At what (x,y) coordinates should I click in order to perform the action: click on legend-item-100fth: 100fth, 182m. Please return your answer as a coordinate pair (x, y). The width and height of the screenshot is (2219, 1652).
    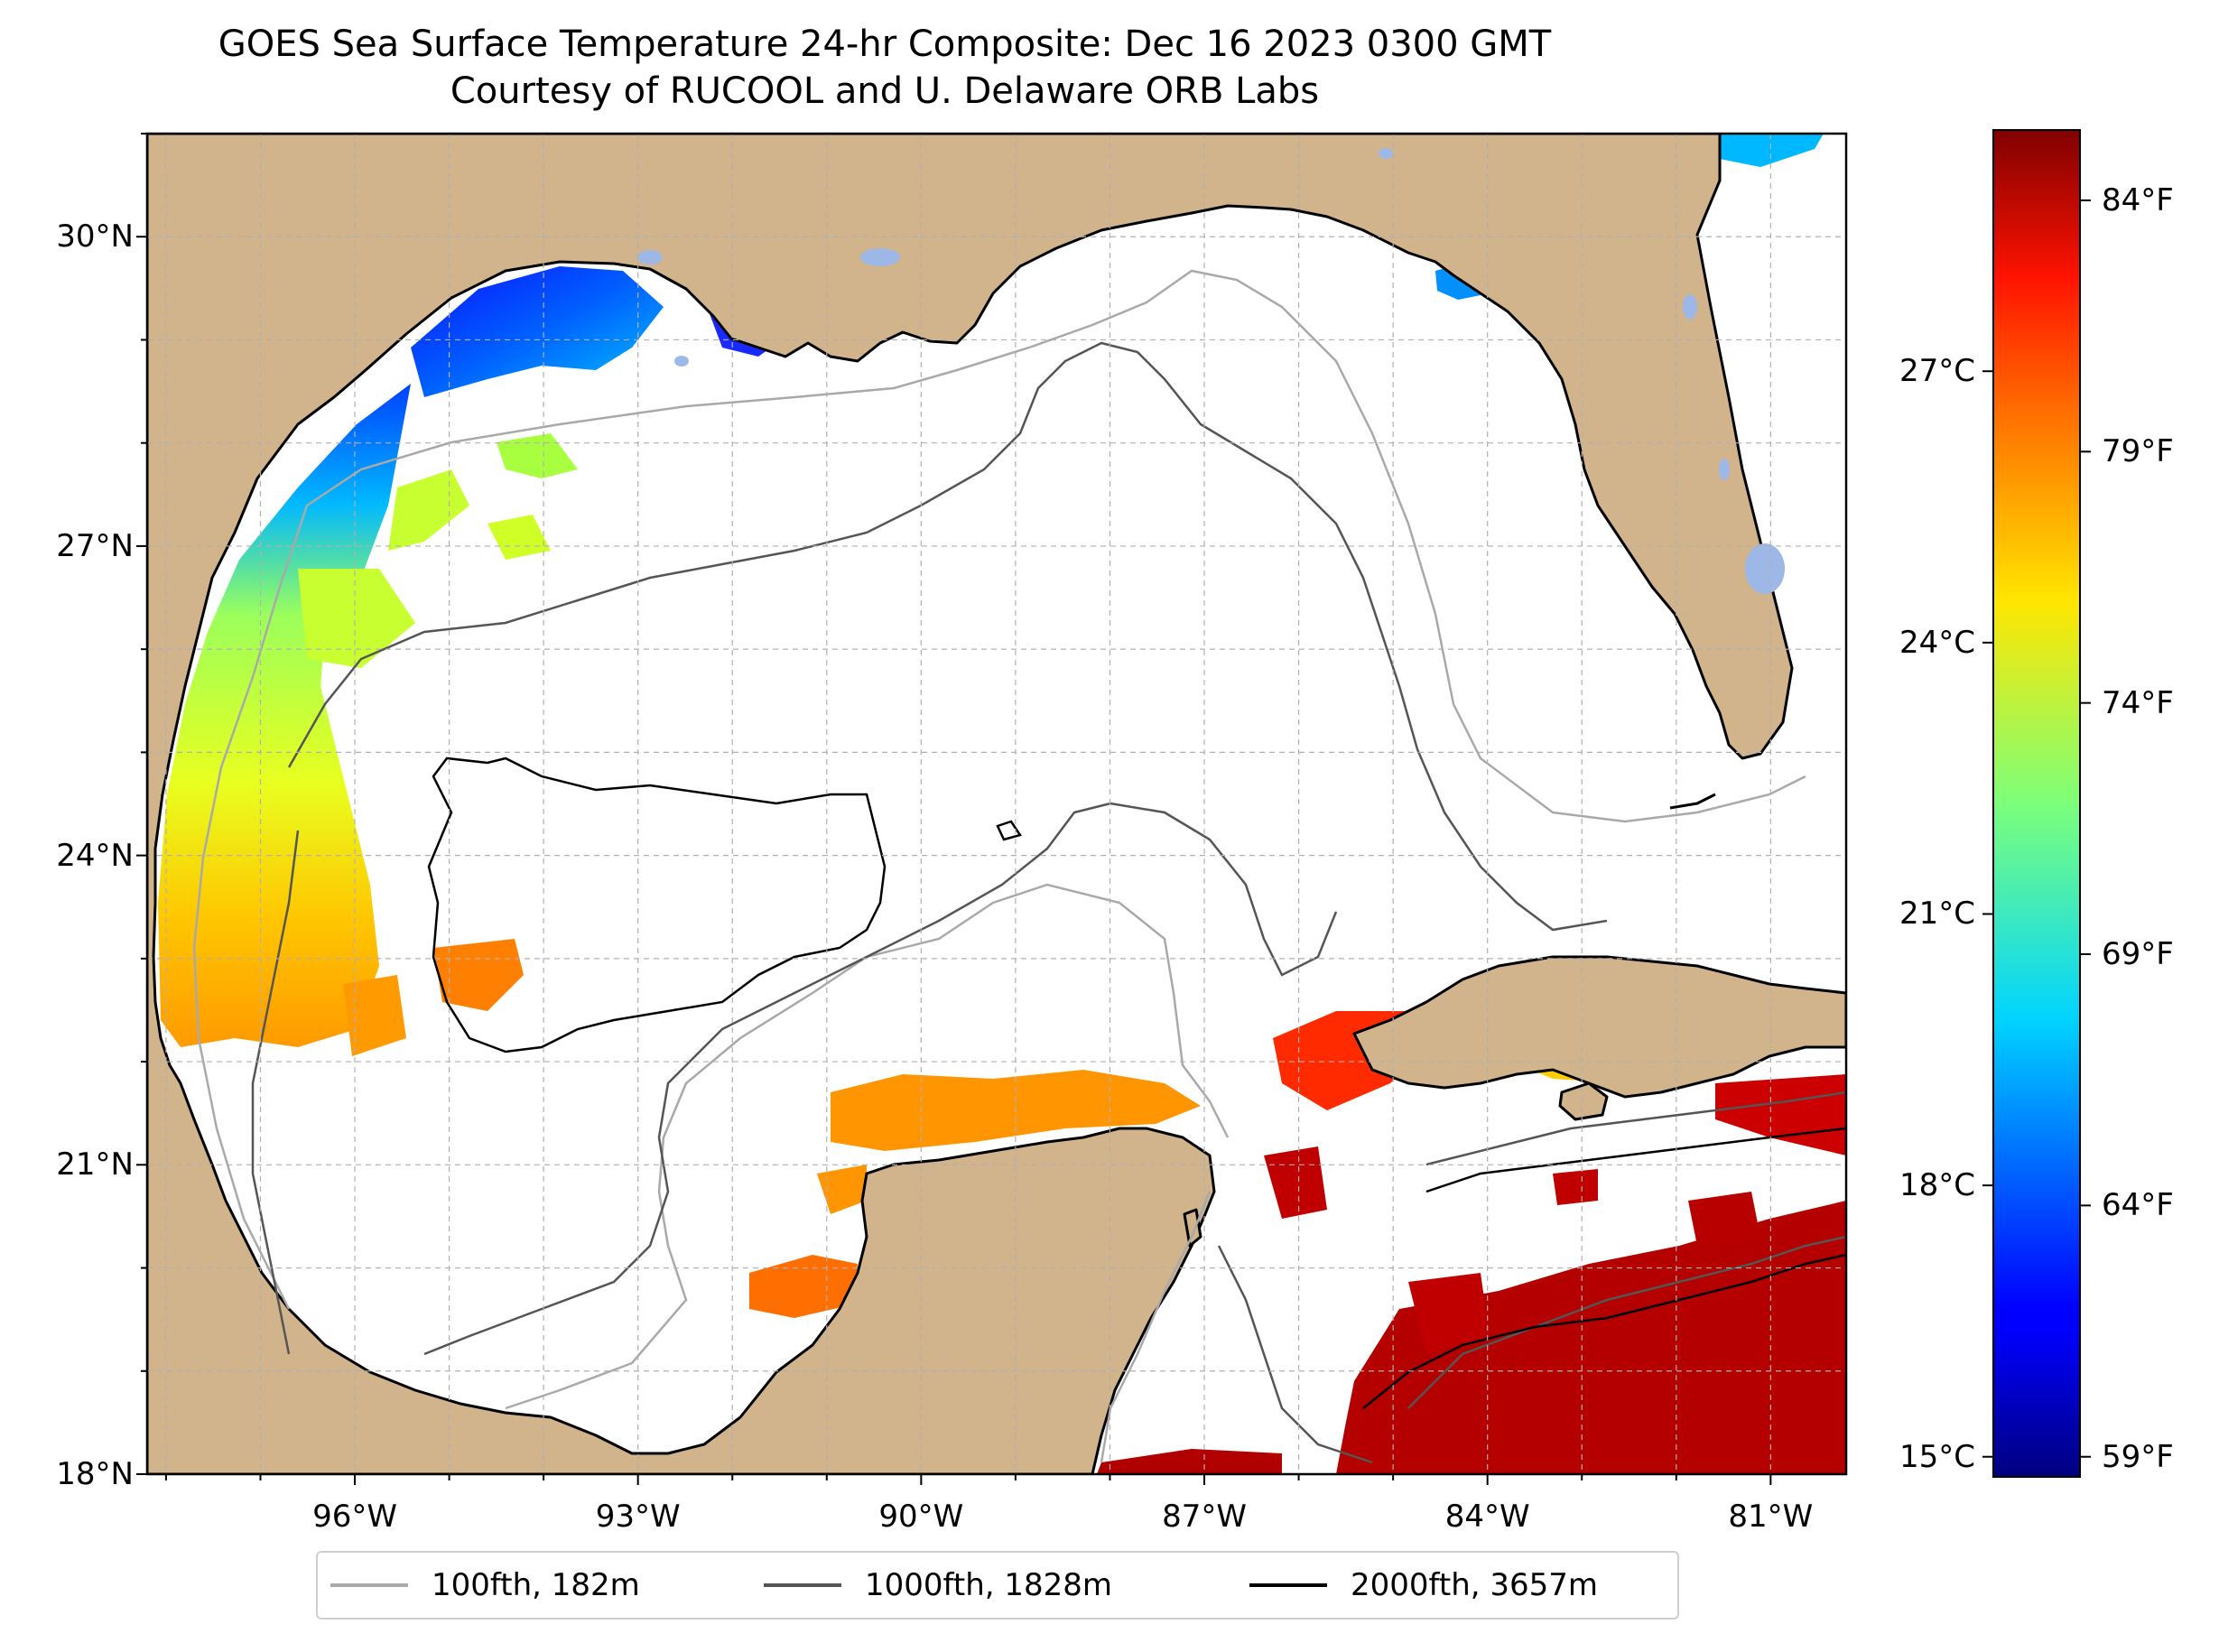
    Looking at the image, I should click on (485, 1585).